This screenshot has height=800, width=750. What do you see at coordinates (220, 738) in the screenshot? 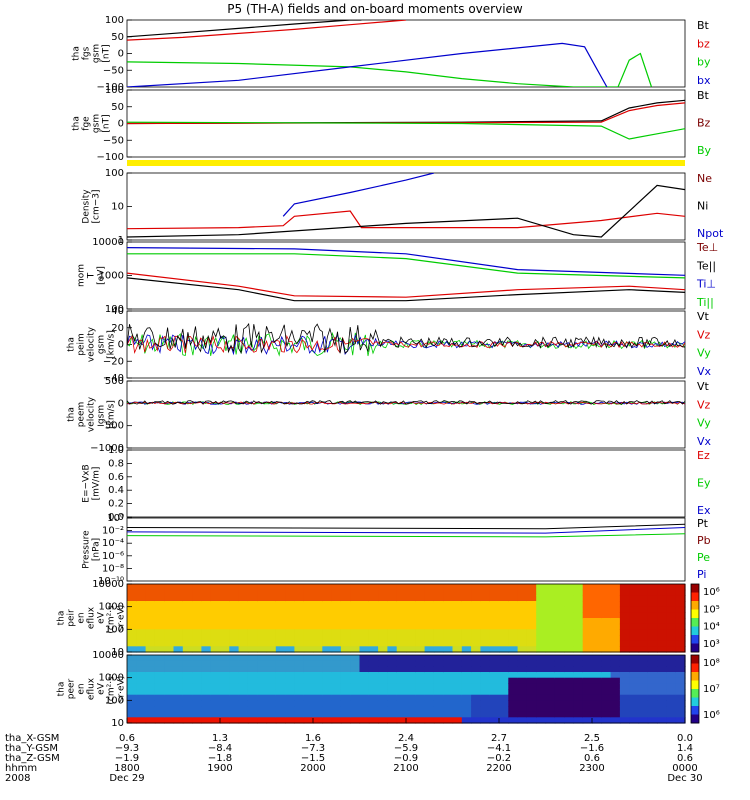
I see `x-tick-value: 1.3` at bounding box center [220, 738].